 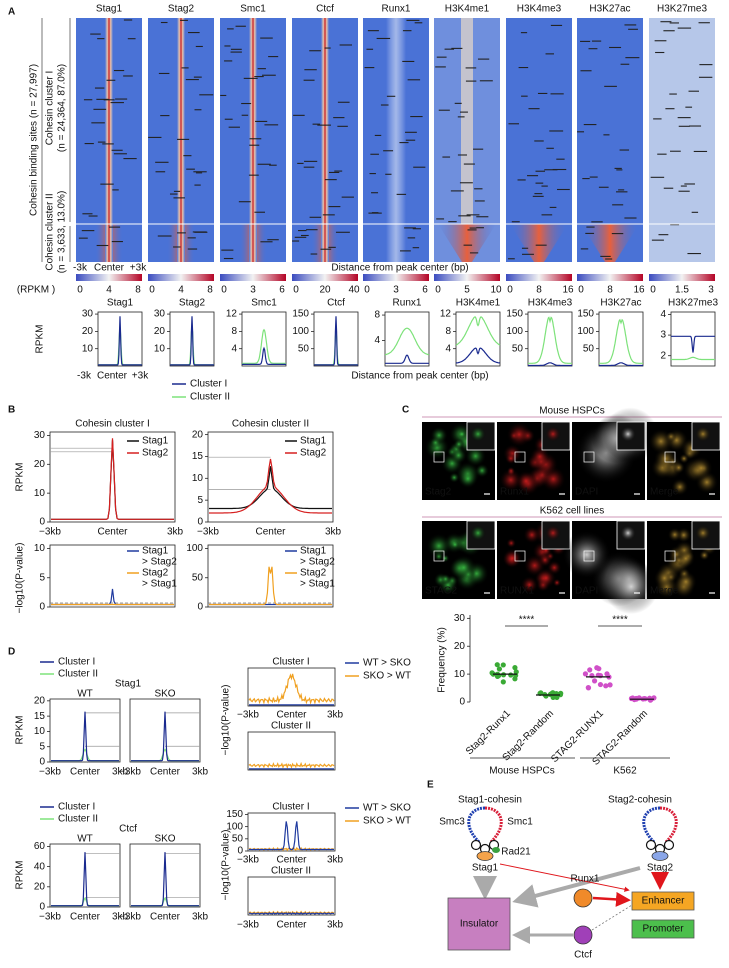 I want to click on profile-title: Stag1, so click(x=120, y=303).